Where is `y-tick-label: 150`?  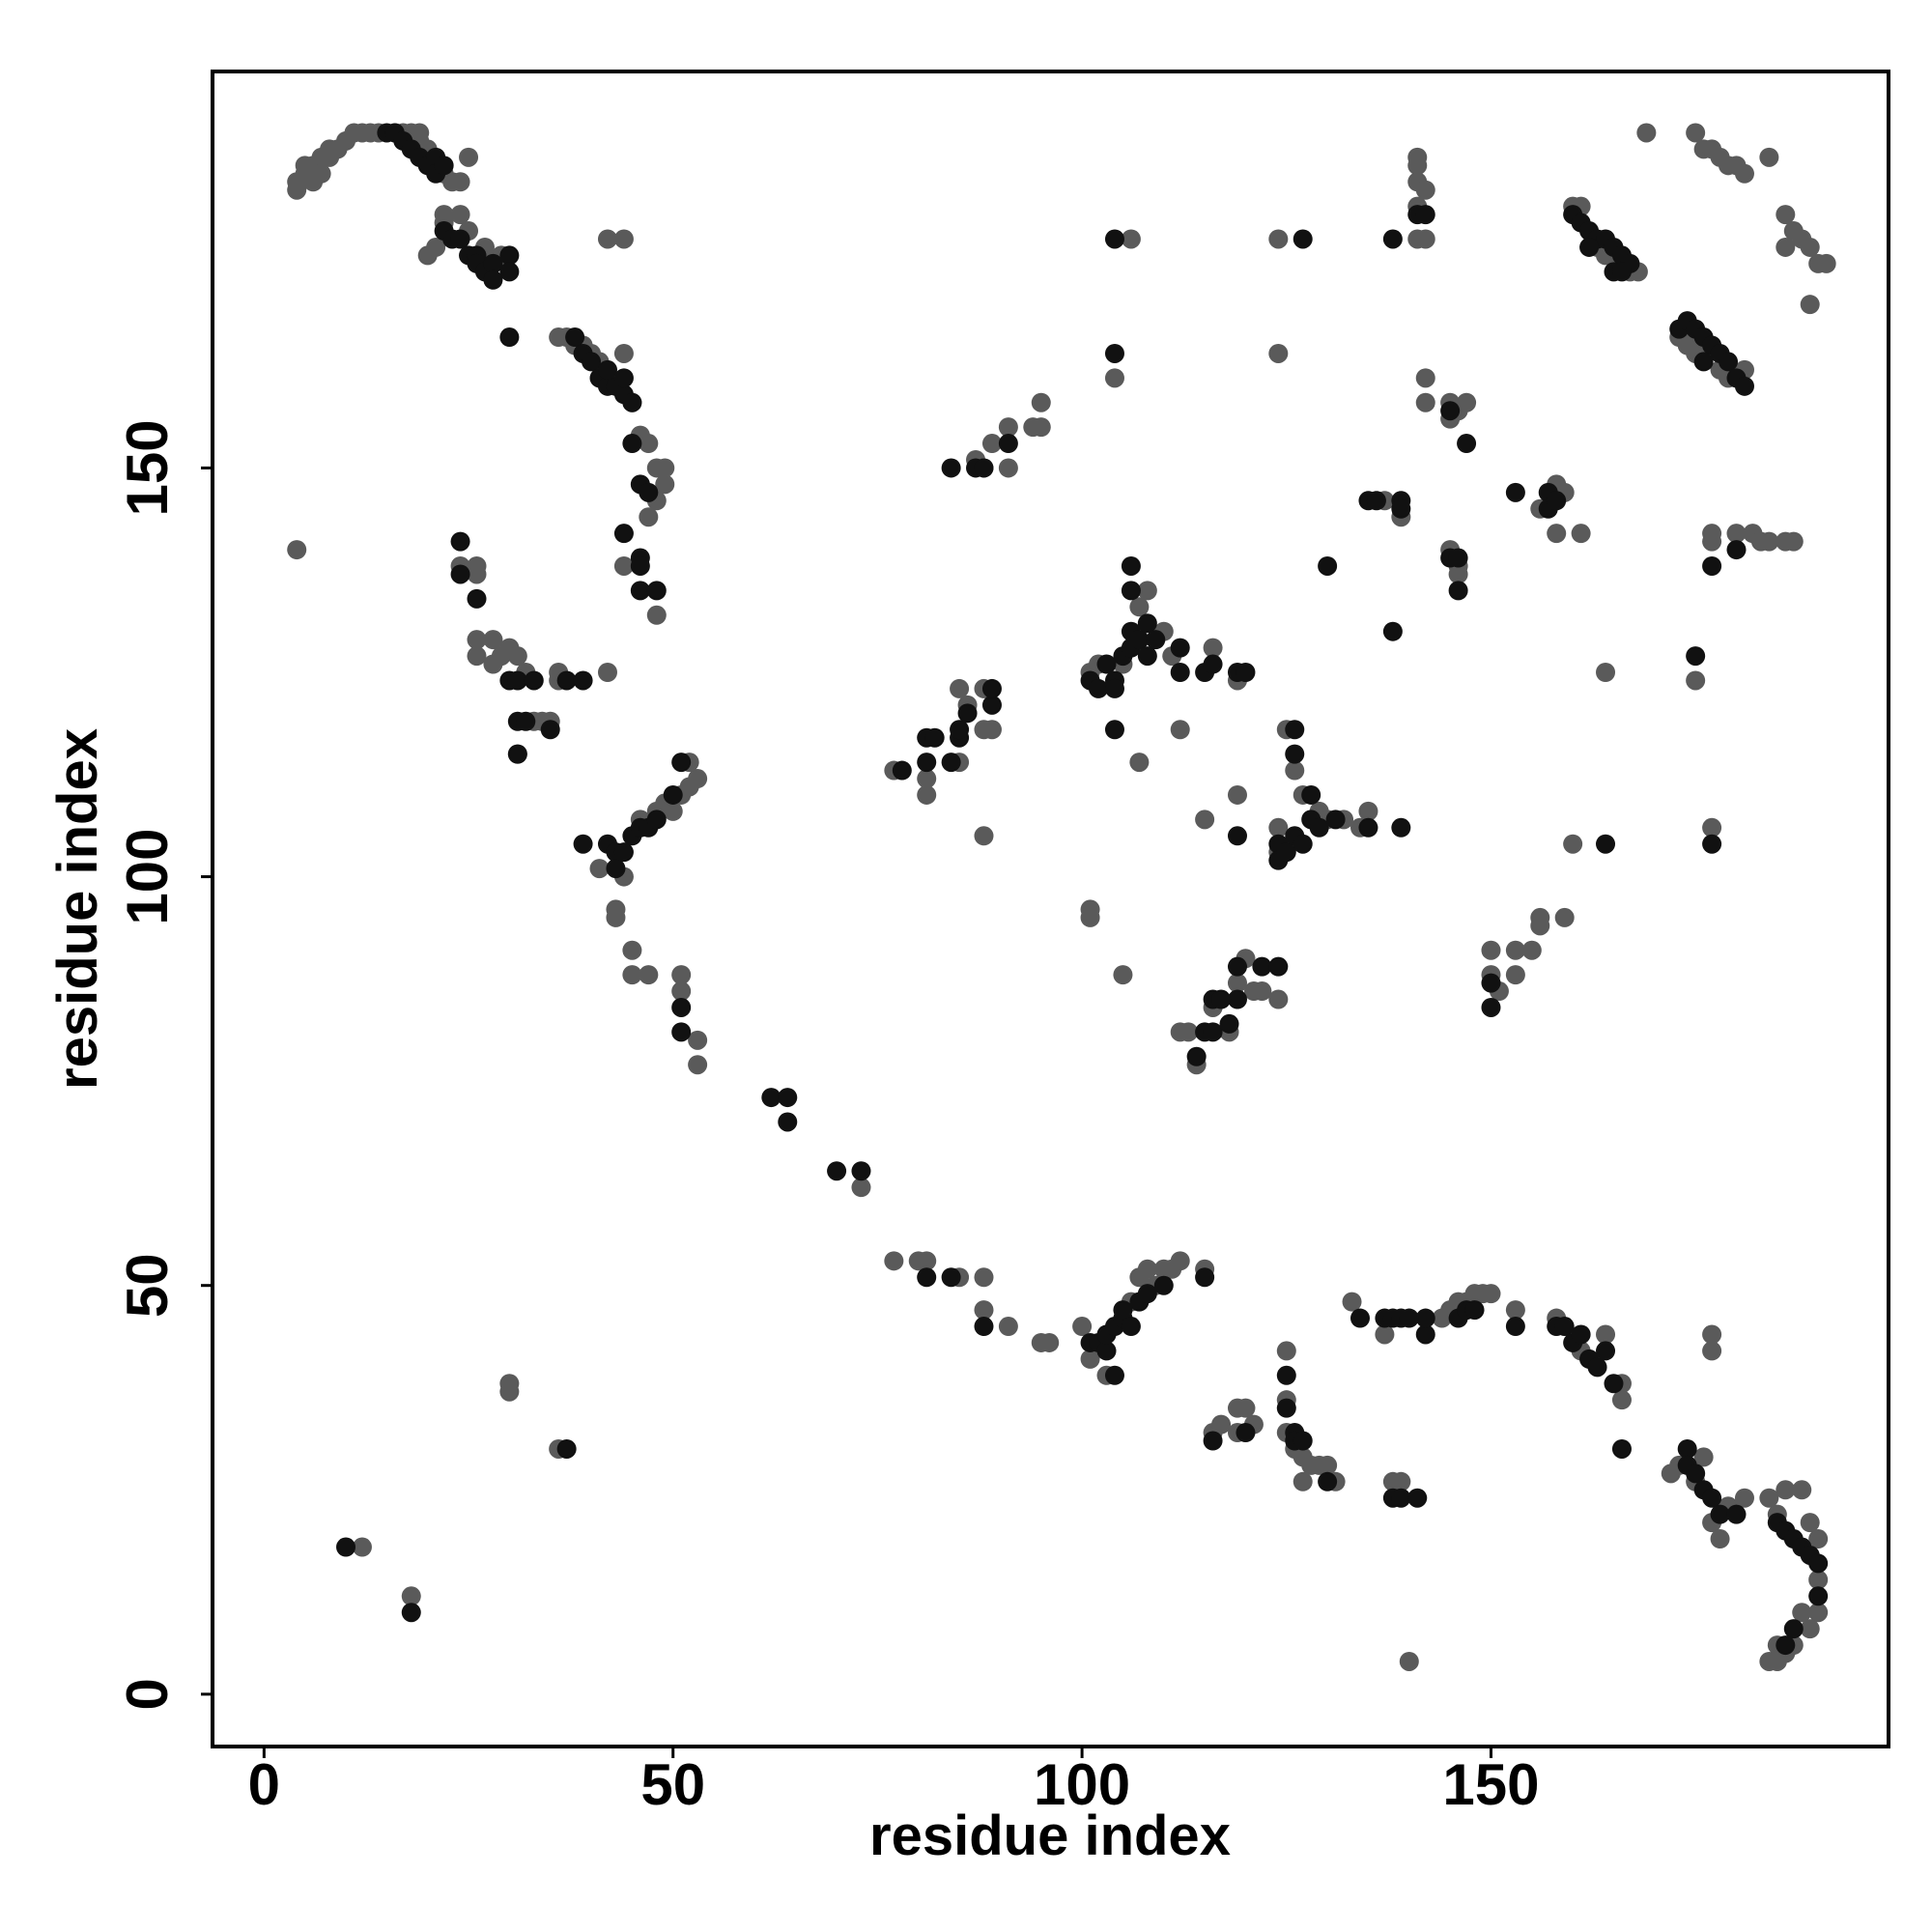 y-tick-label: 150 is located at coordinates (147, 467).